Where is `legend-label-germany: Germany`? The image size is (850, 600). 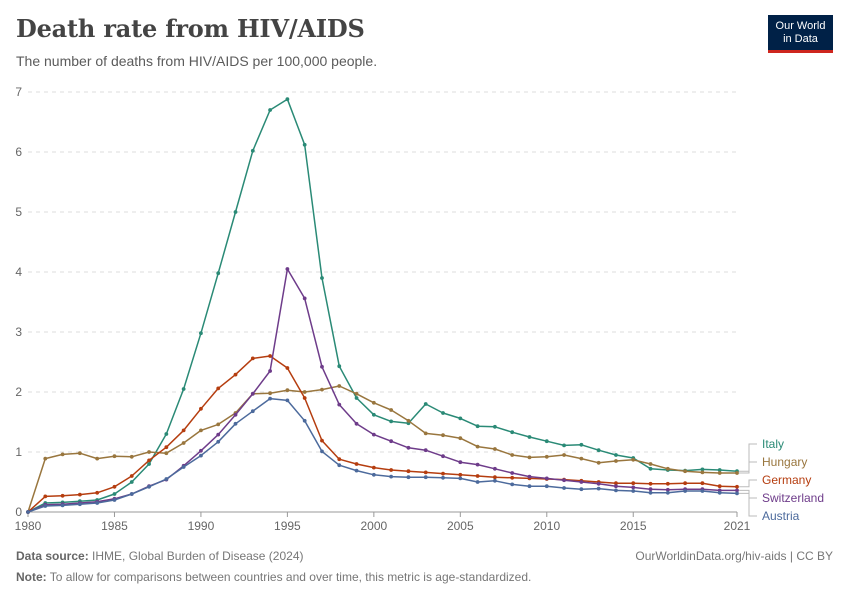 legend-label-germany: Germany is located at coordinates (786, 480).